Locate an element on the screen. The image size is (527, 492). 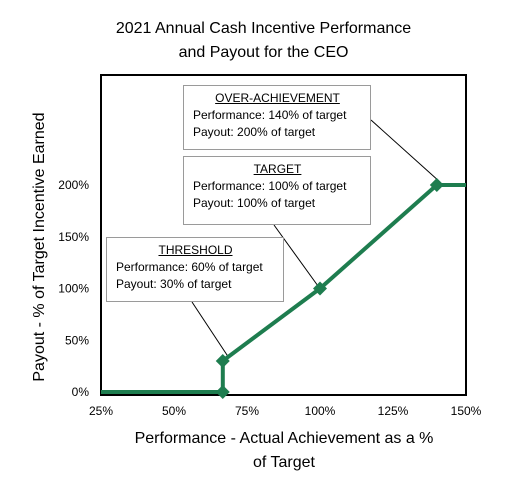
y-tick-label: 200% is located at coordinates (73, 185).